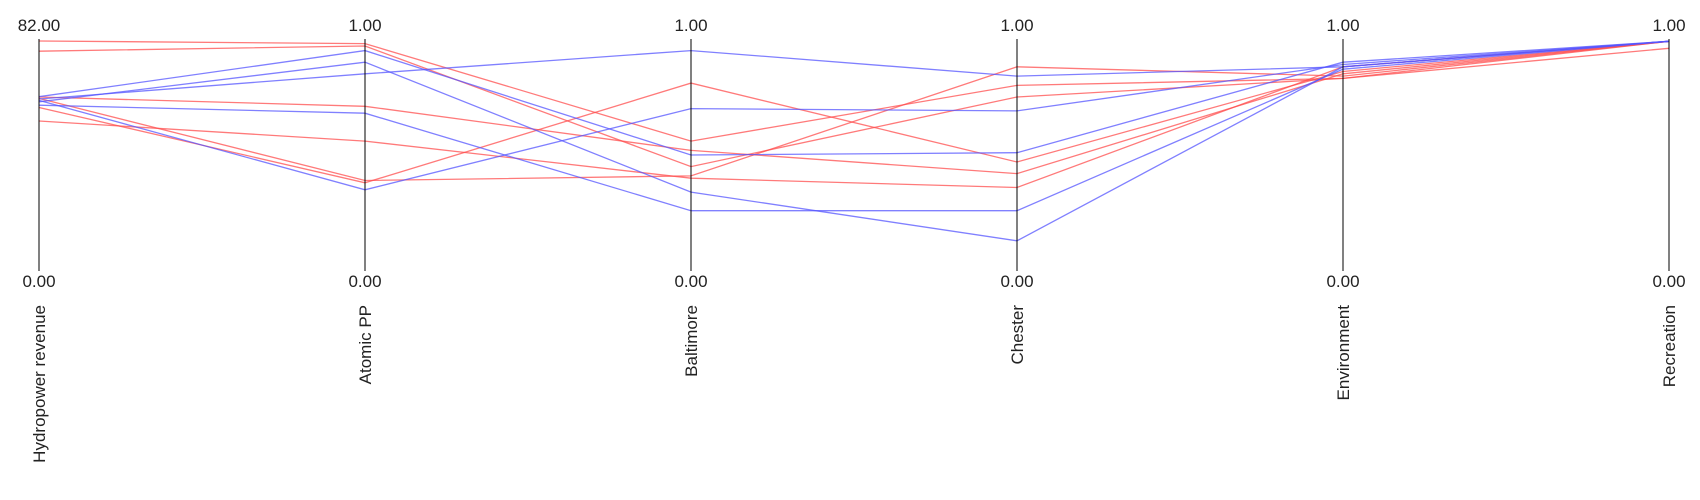 The image size is (1700, 500). What do you see at coordinates (854, 70) in the screenshot?
I see `series-line-11-blue` at bounding box center [854, 70].